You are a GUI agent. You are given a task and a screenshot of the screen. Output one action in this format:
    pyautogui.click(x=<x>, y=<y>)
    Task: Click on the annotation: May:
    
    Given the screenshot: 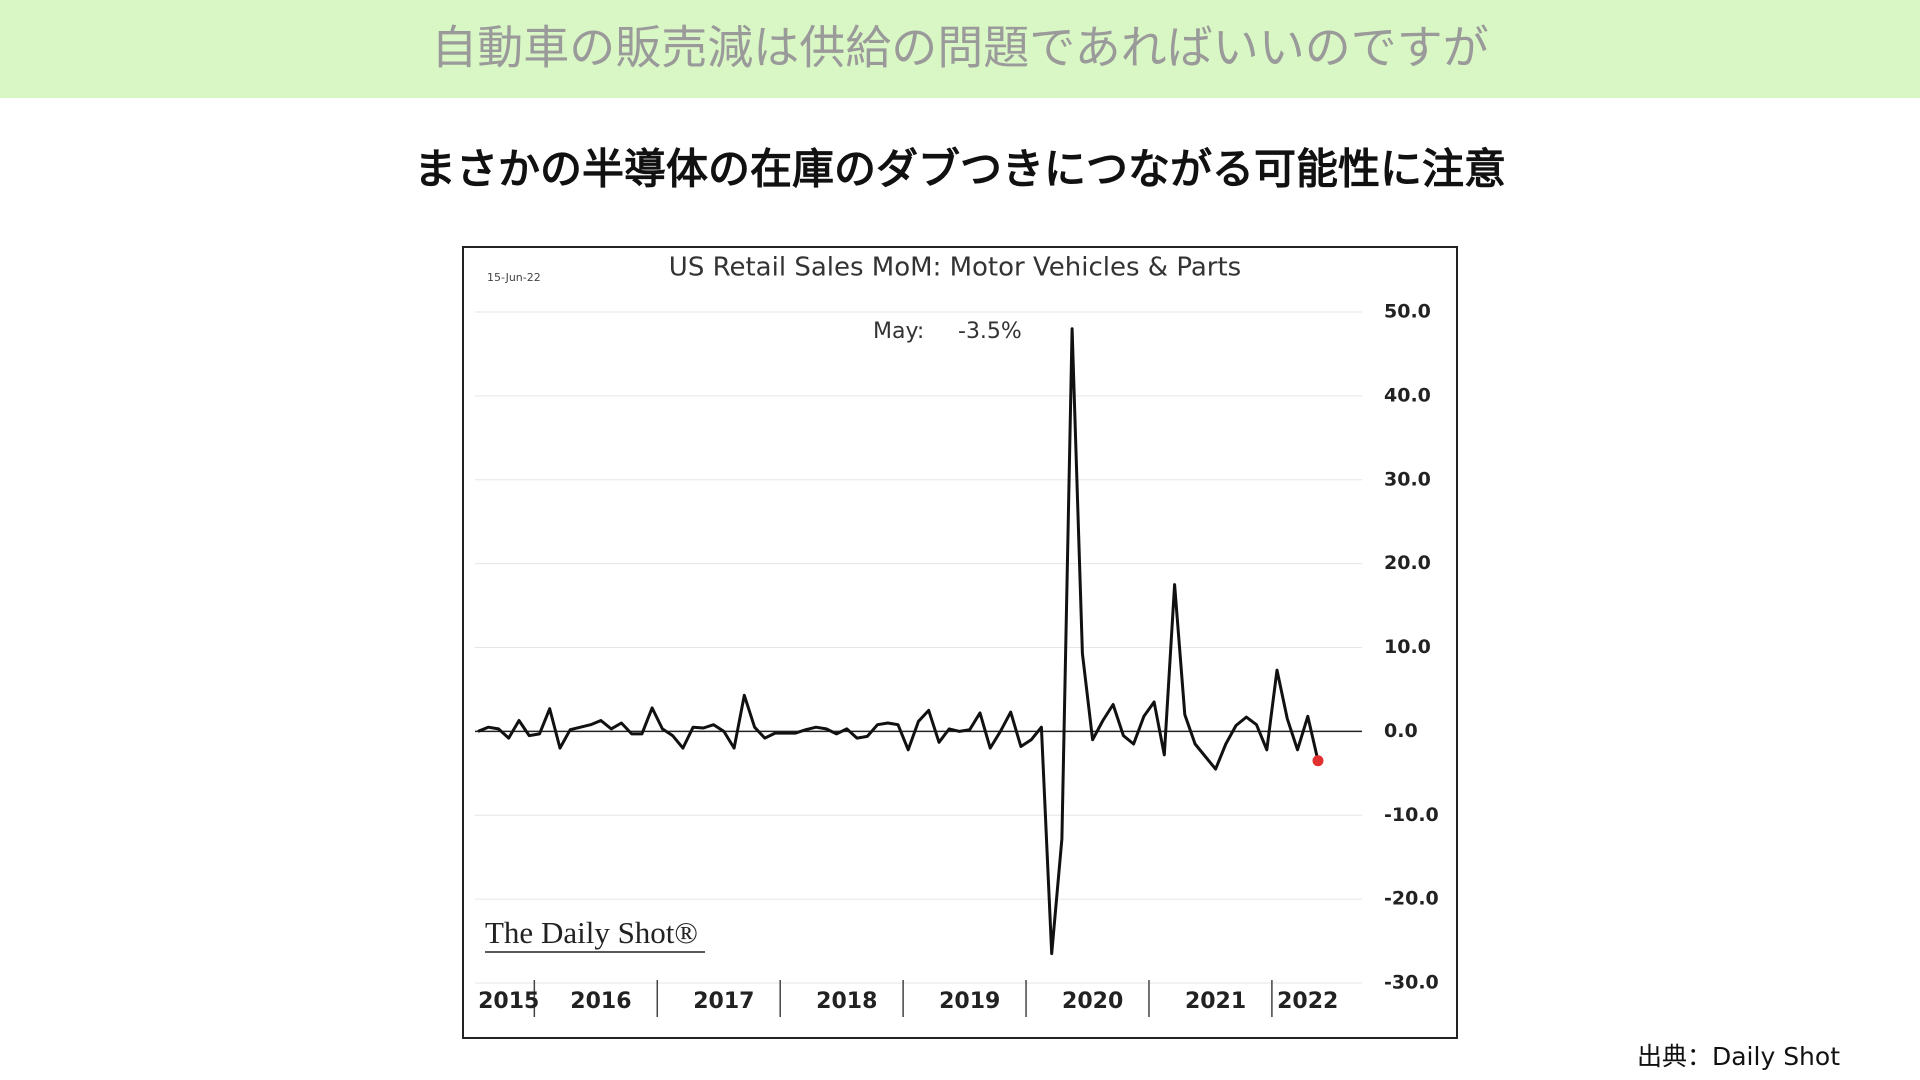 What is the action you would take?
    pyautogui.click(x=898, y=331)
    